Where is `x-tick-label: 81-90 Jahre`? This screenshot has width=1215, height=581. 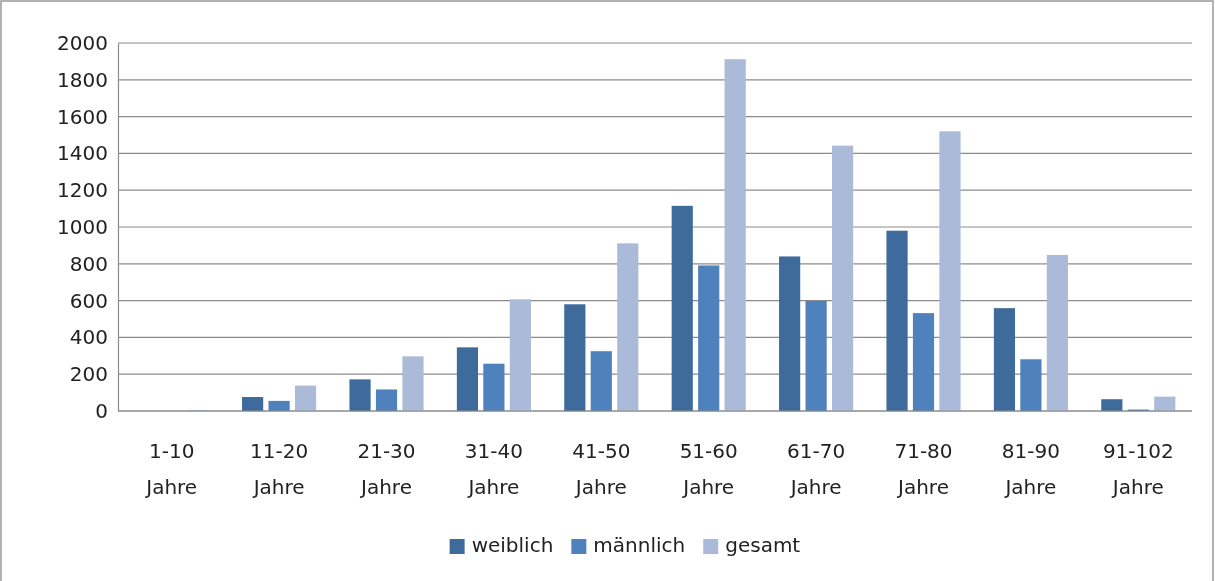
x-tick-label: 81-90 Jahre is located at coordinates (1030, 469).